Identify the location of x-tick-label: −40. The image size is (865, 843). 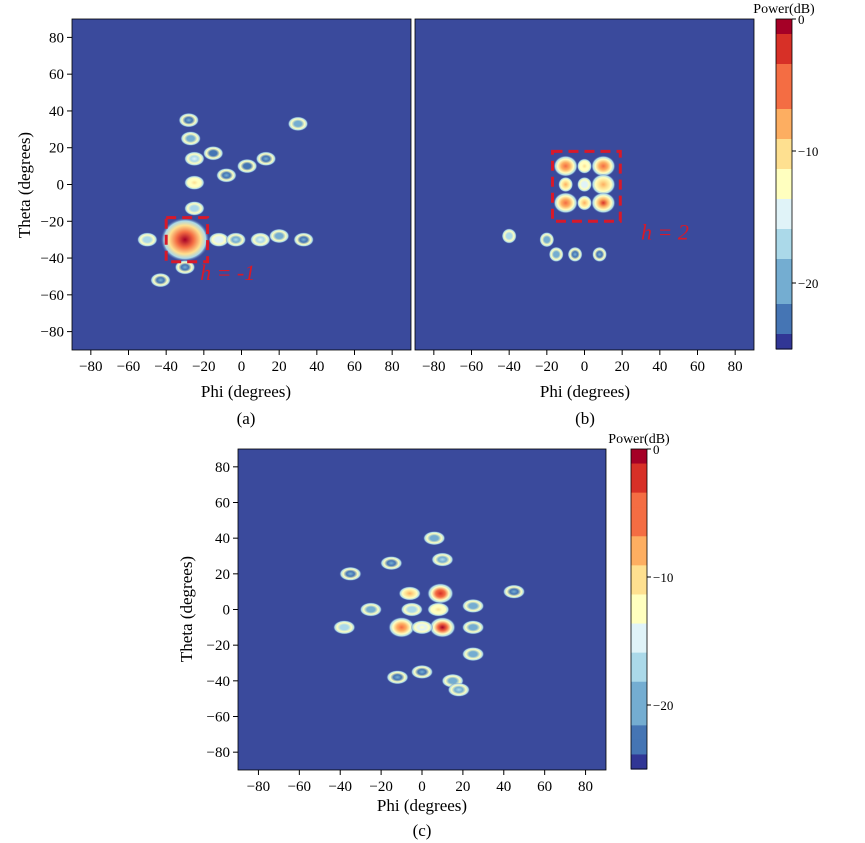
(508, 367).